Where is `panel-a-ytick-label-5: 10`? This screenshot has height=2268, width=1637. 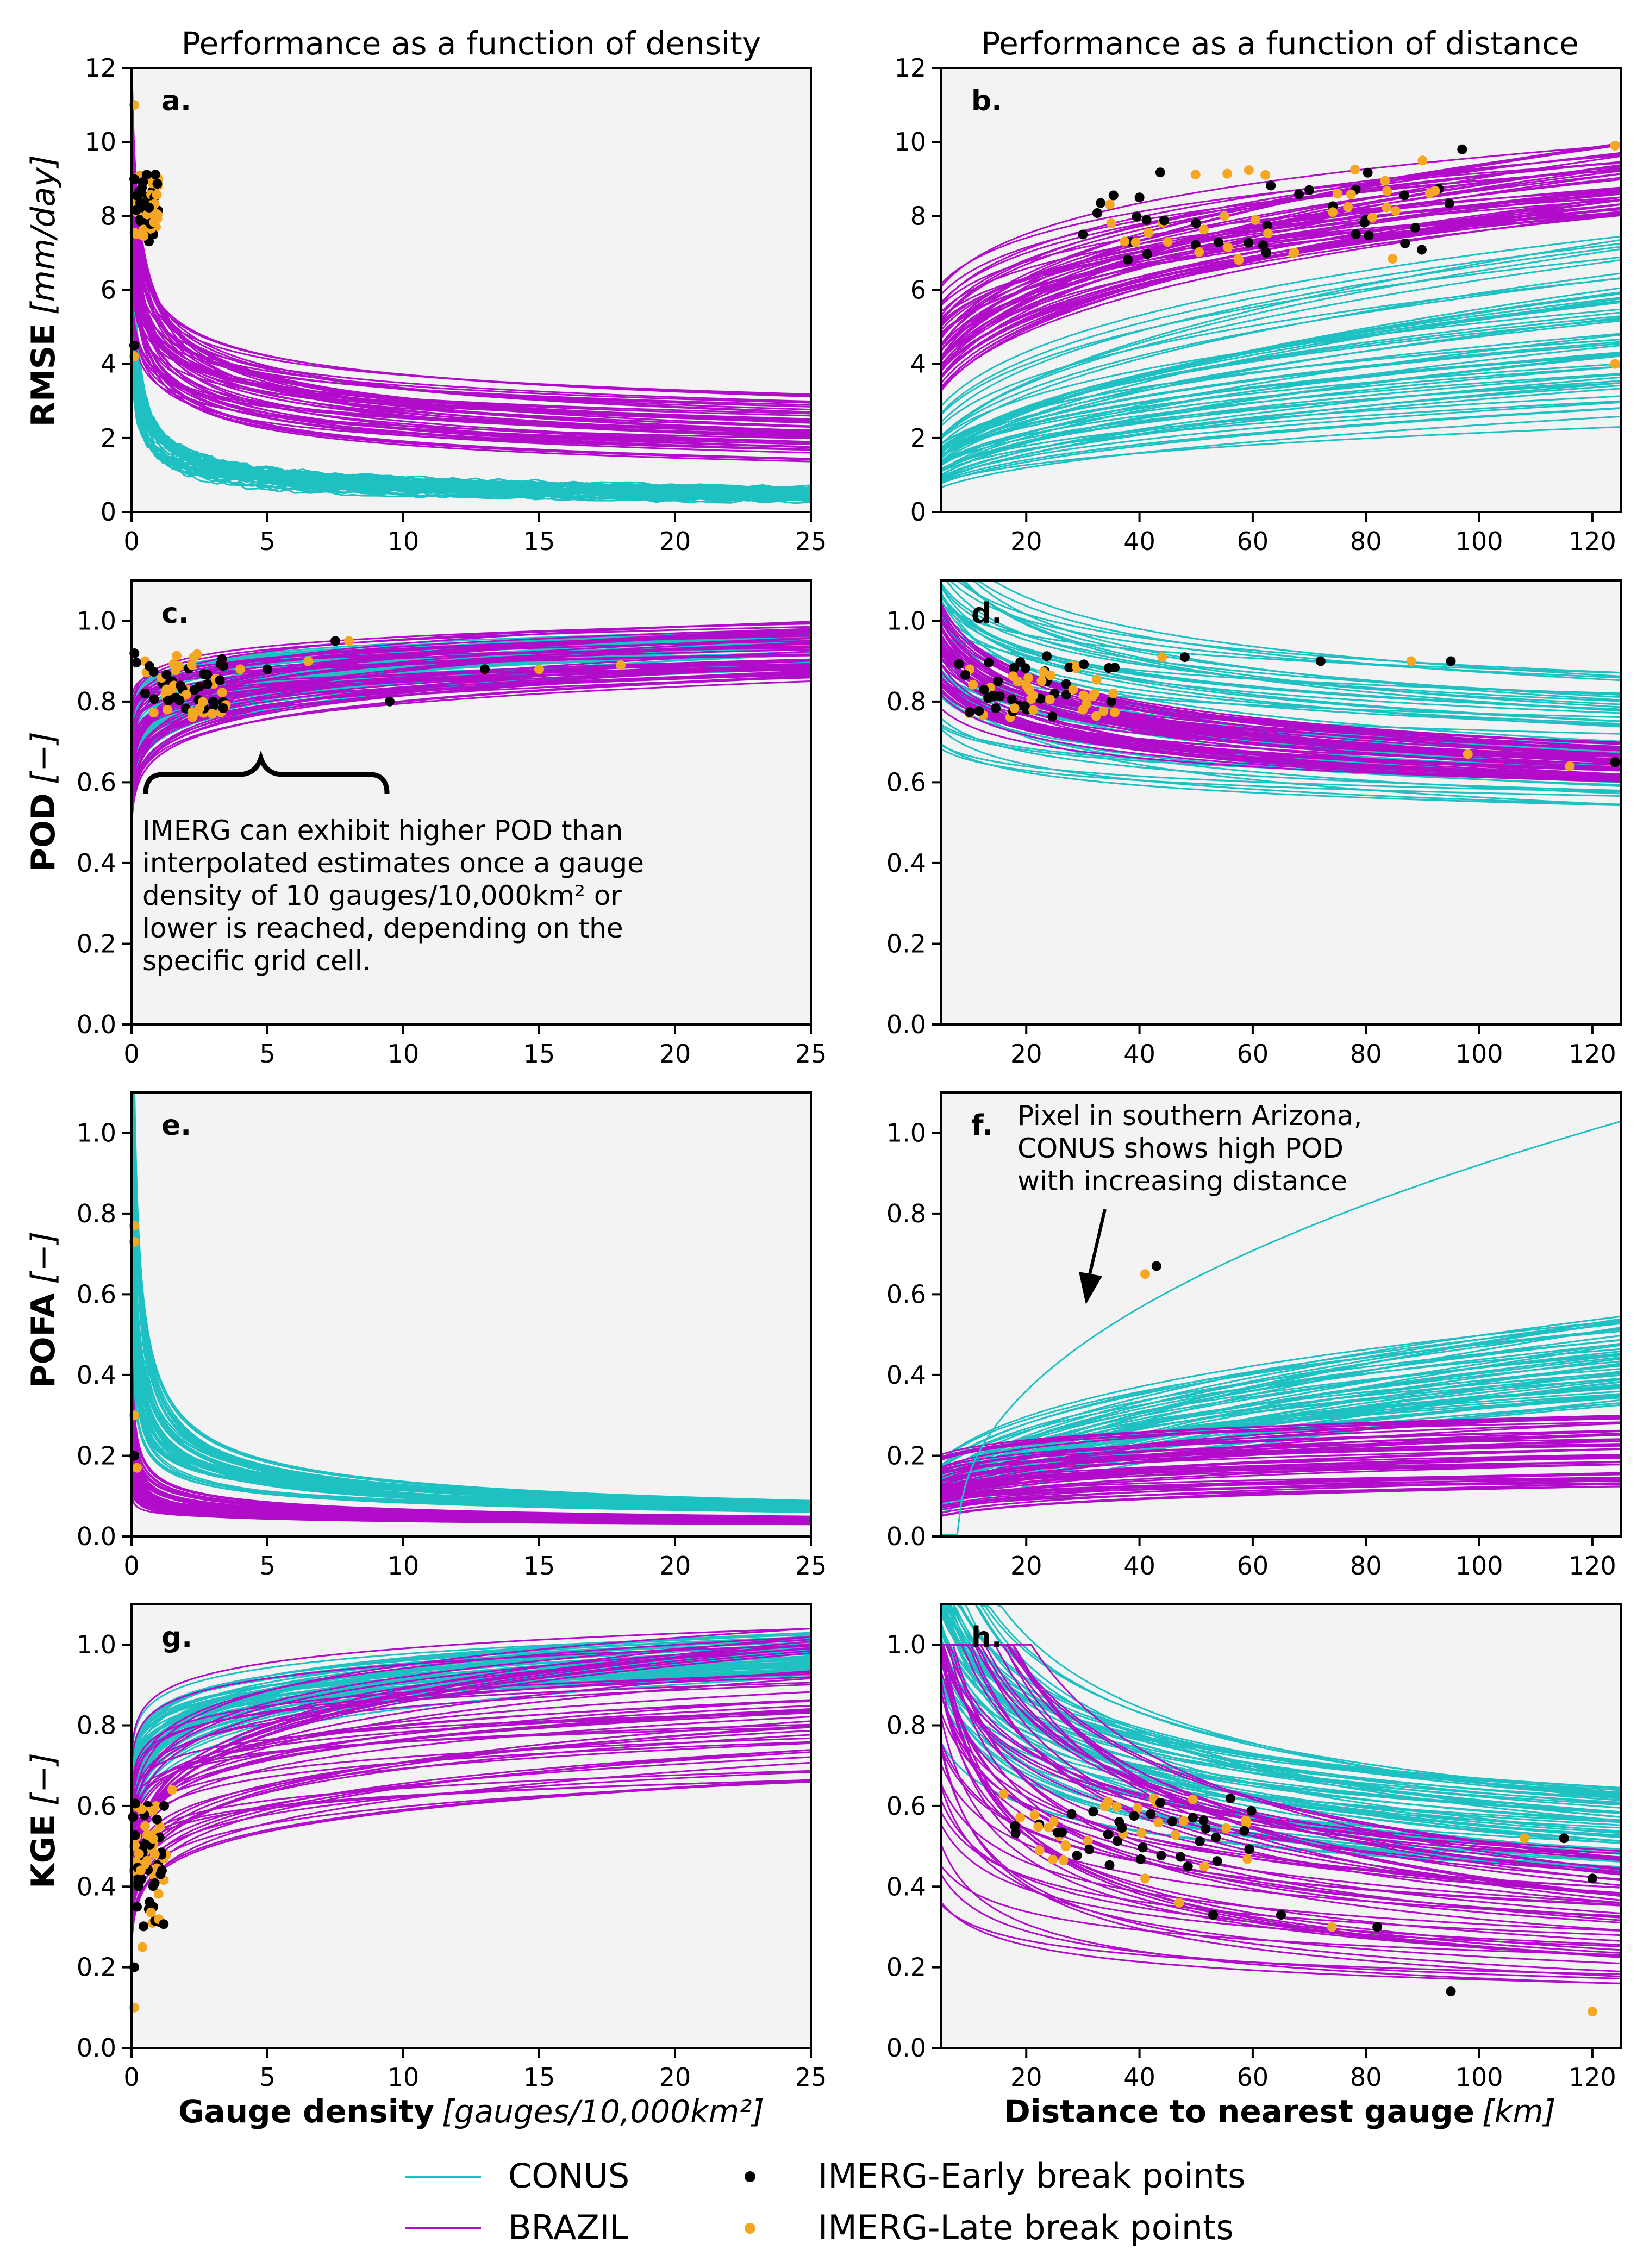
panel-a-ytick-label-5: 10 is located at coordinates (100, 142).